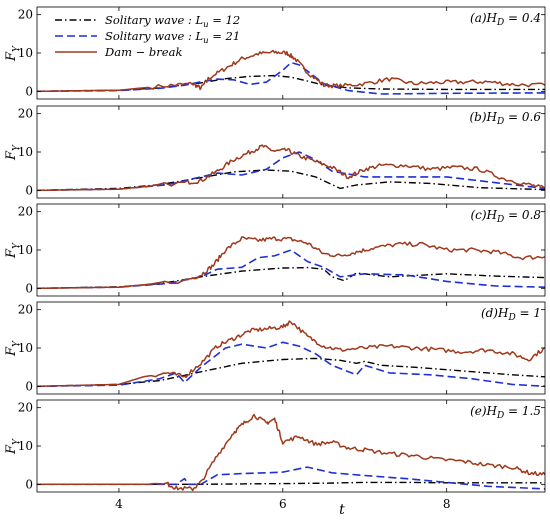  Describe the element at coordinates (505, 216) in the screenshot. I see `panel-label: (c)HD = 0.8` at that location.